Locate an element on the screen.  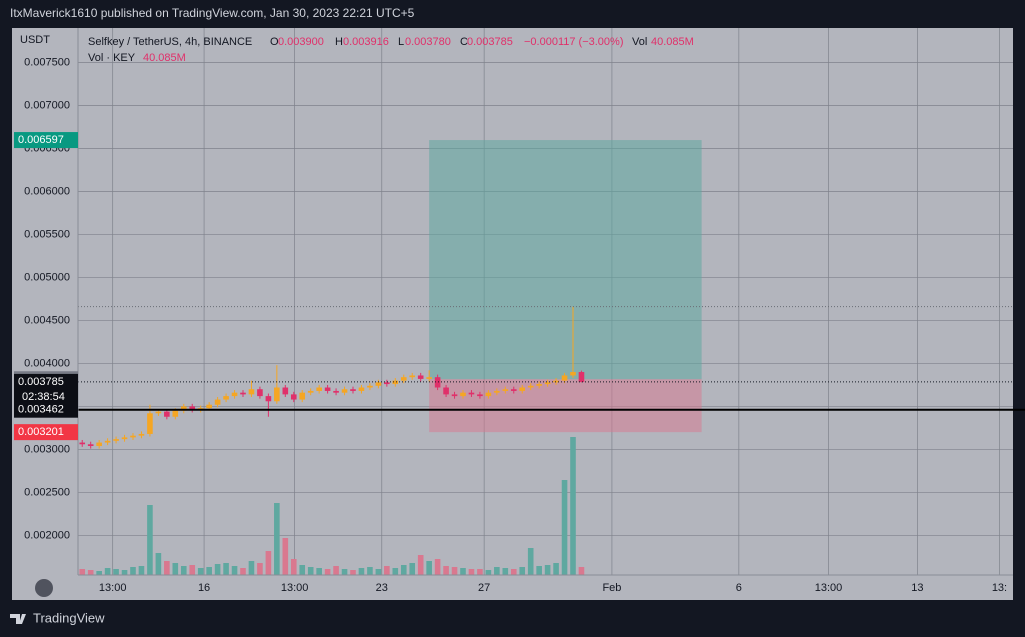
legend-value: 40.085M is located at coordinates (672, 42).